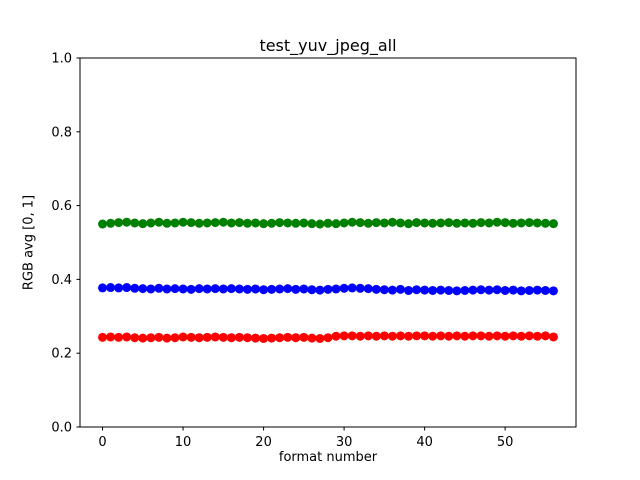 This screenshot has width=640, height=480. What do you see at coordinates (61, 206) in the screenshot?
I see `y-tick-label: 0.6` at bounding box center [61, 206].